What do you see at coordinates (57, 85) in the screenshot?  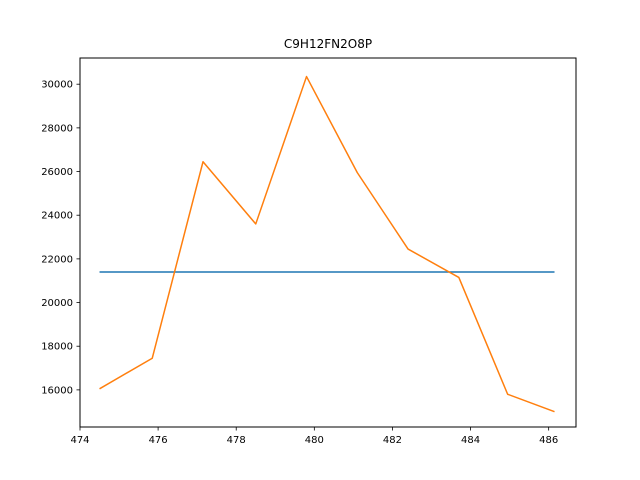 I see `y-tick-label: 30000` at bounding box center [57, 85].